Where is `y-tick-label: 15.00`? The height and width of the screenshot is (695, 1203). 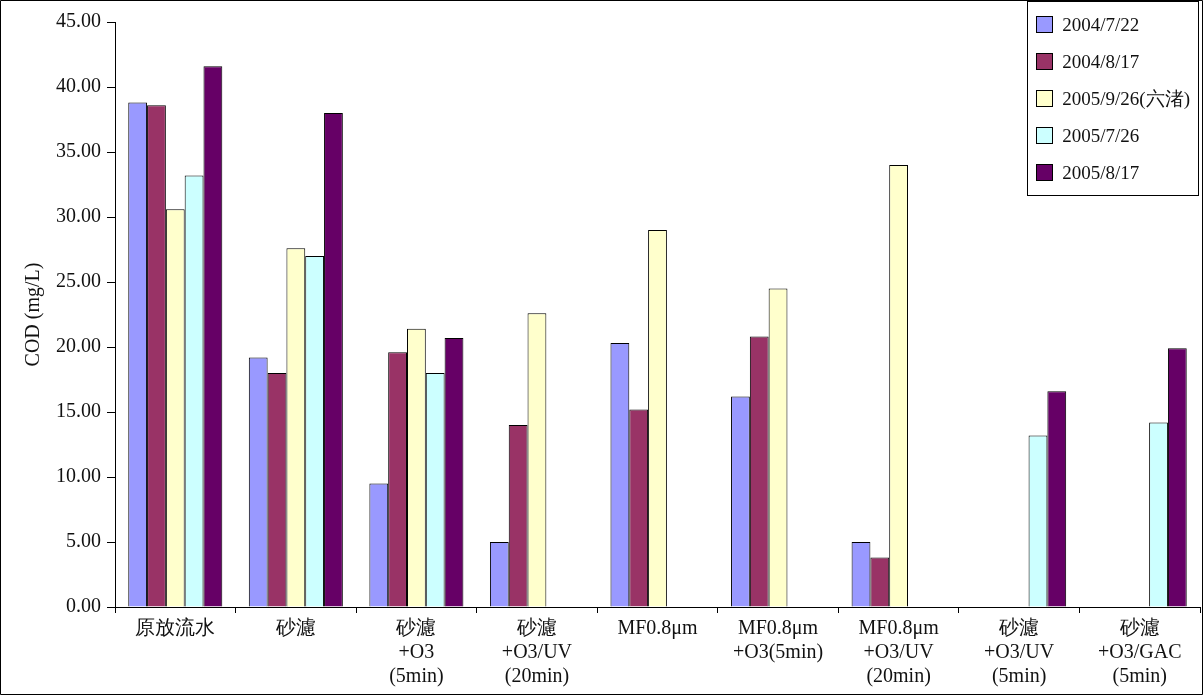 y-tick-label: 15.00 is located at coordinates (78, 410).